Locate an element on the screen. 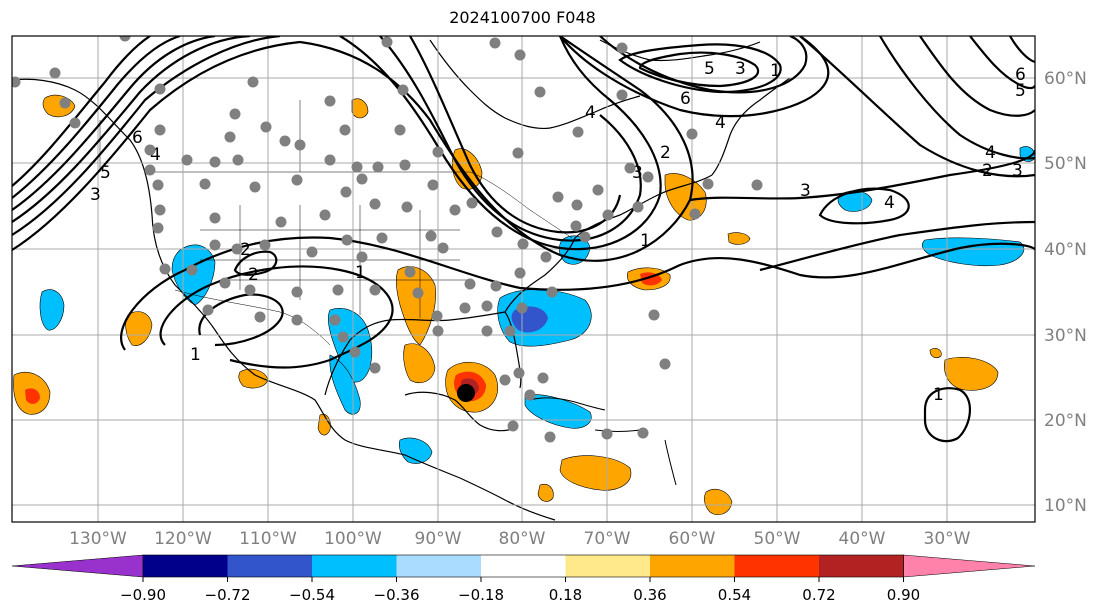 The image size is (1105, 615). colorbar-tick-label: 0.72 is located at coordinates (818, 595).